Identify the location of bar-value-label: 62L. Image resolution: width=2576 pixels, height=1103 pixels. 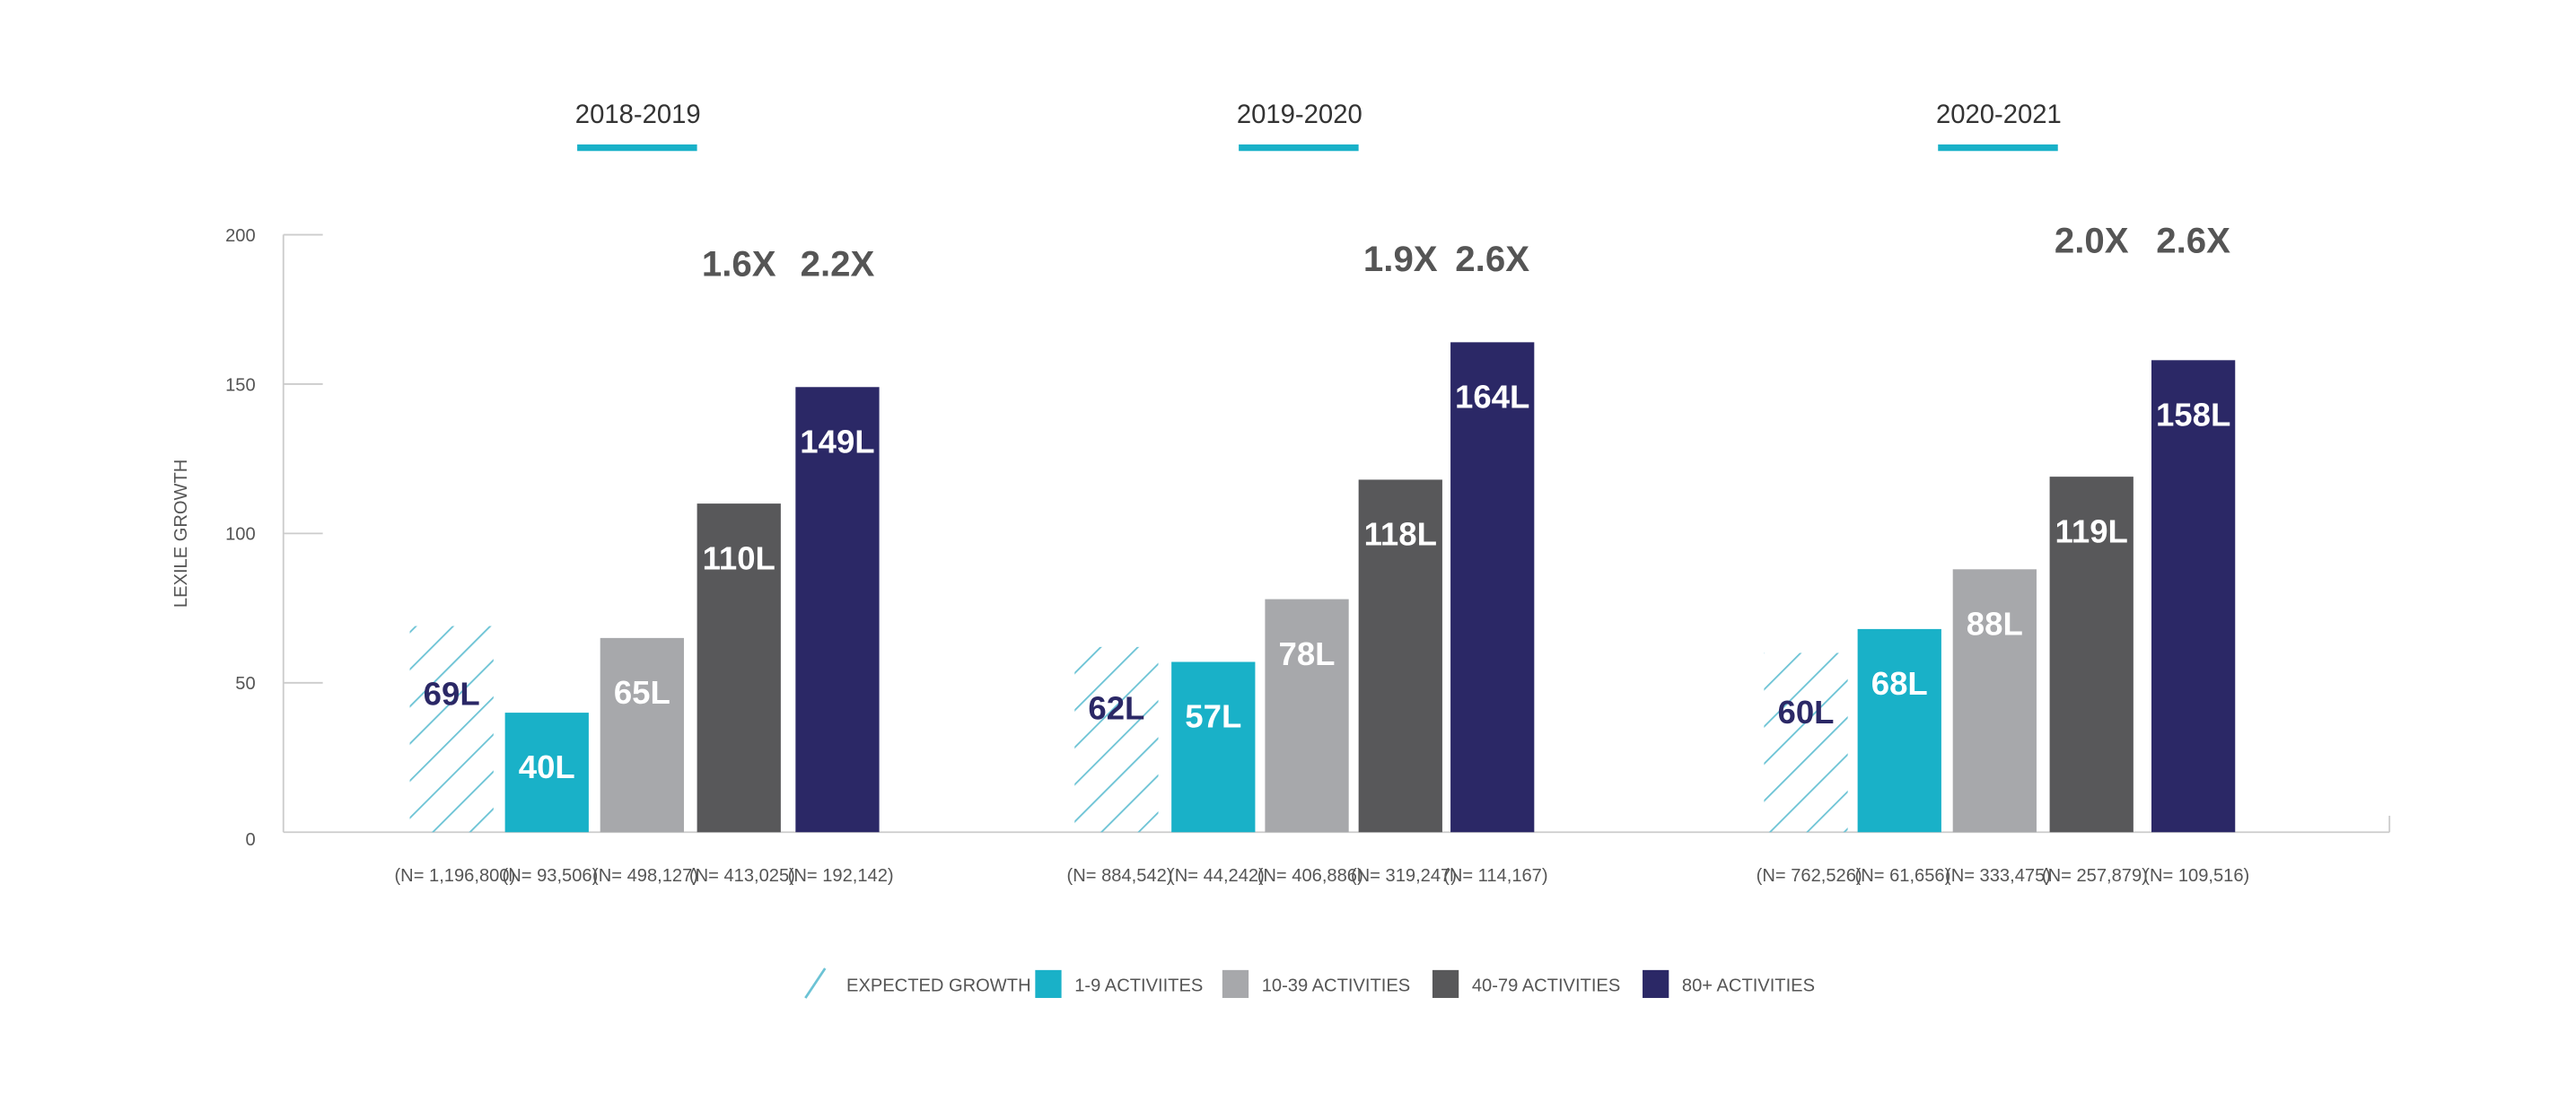
(1116, 708).